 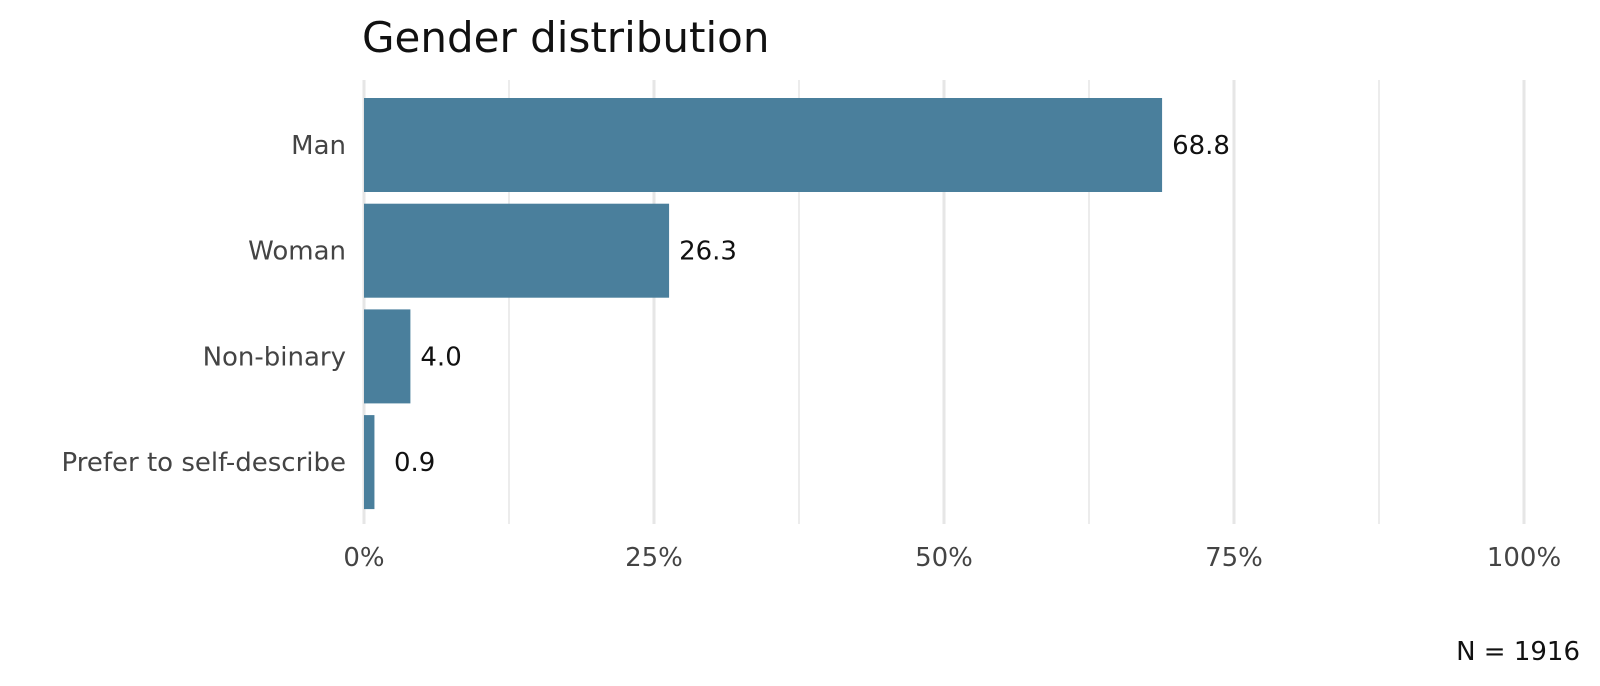 I want to click on category-label: Woman, so click(x=297, y=252).